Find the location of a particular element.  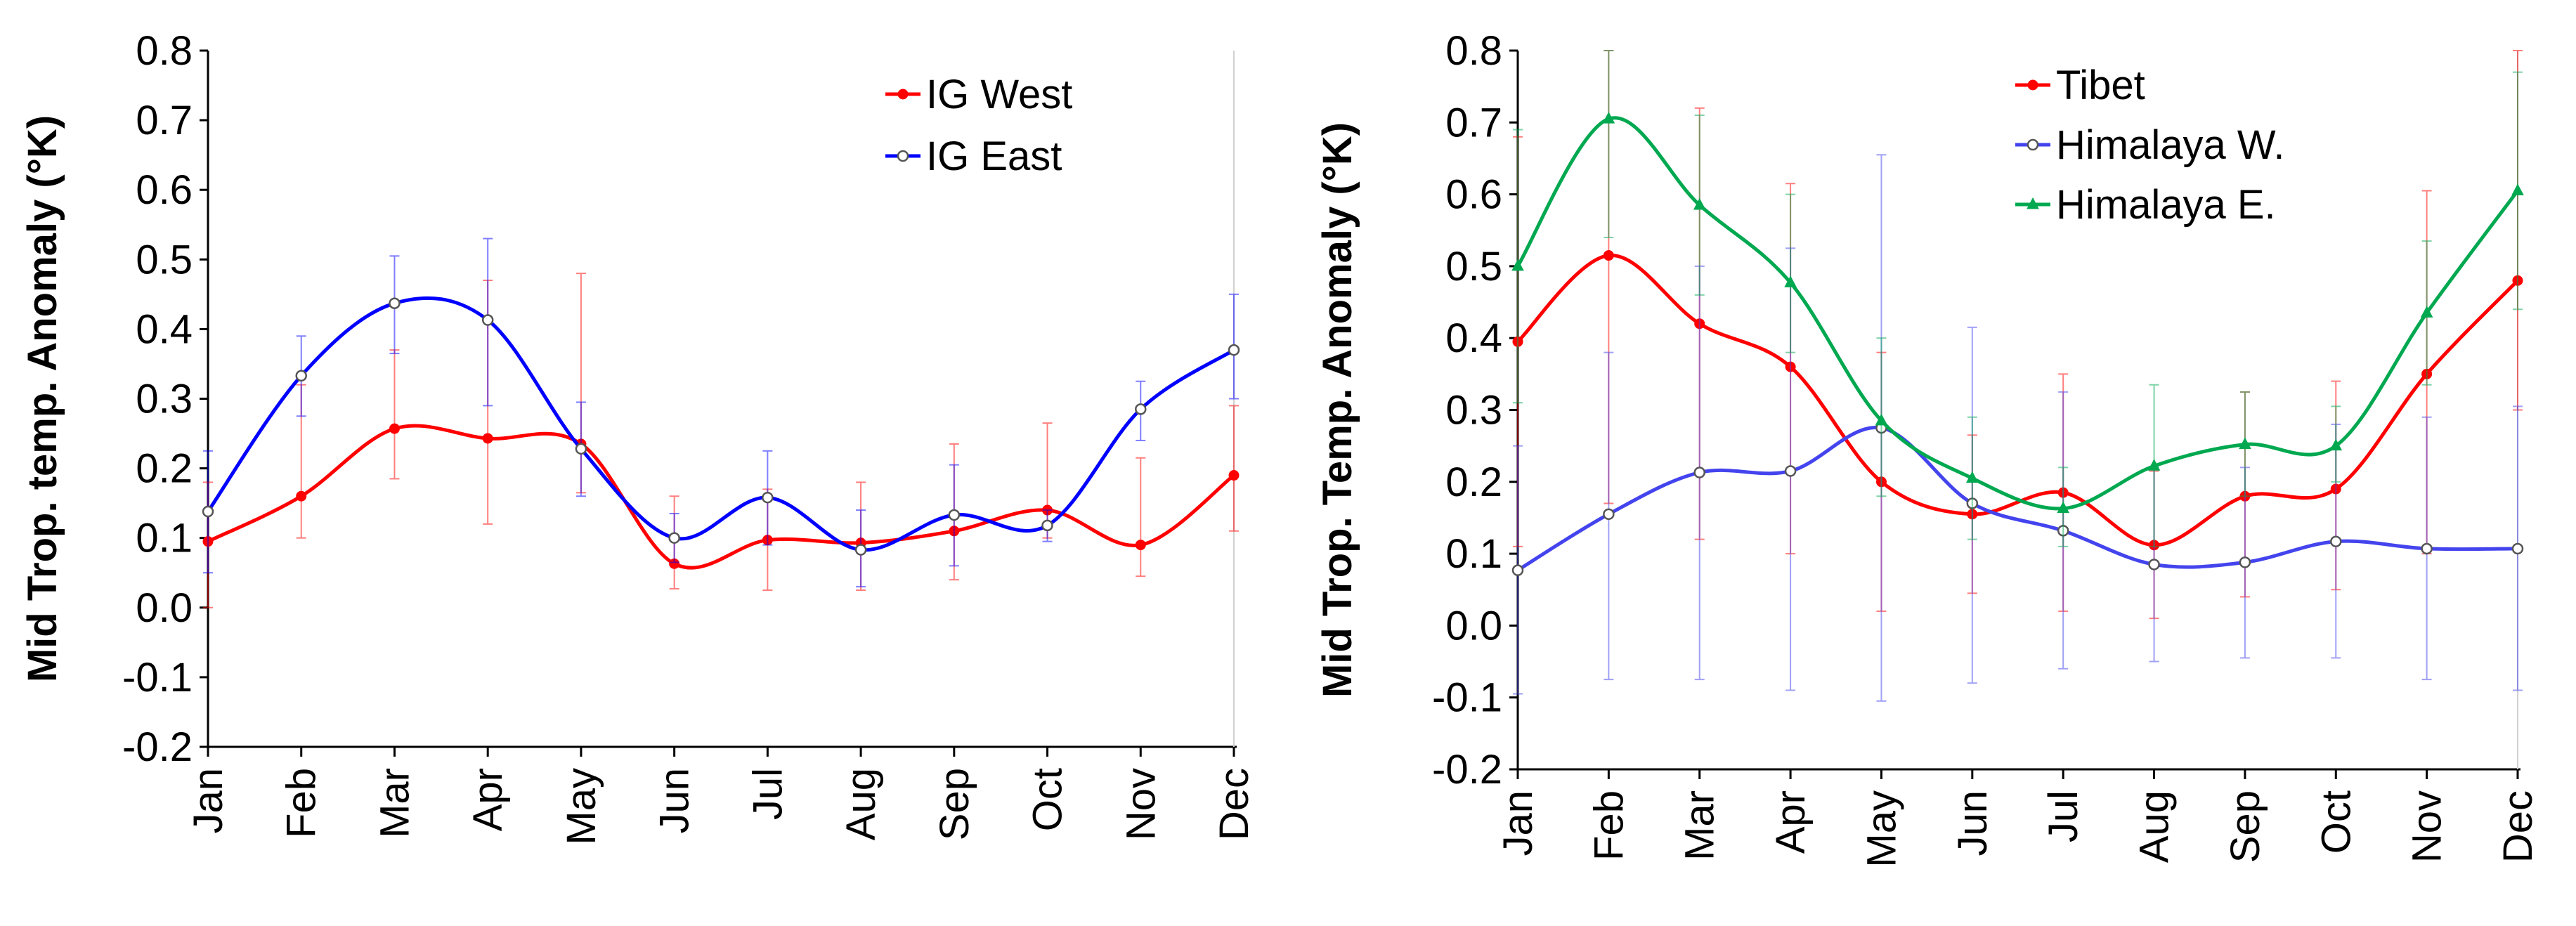

right-point-himalaya-w-dec is located at coordinates (2517, 548).